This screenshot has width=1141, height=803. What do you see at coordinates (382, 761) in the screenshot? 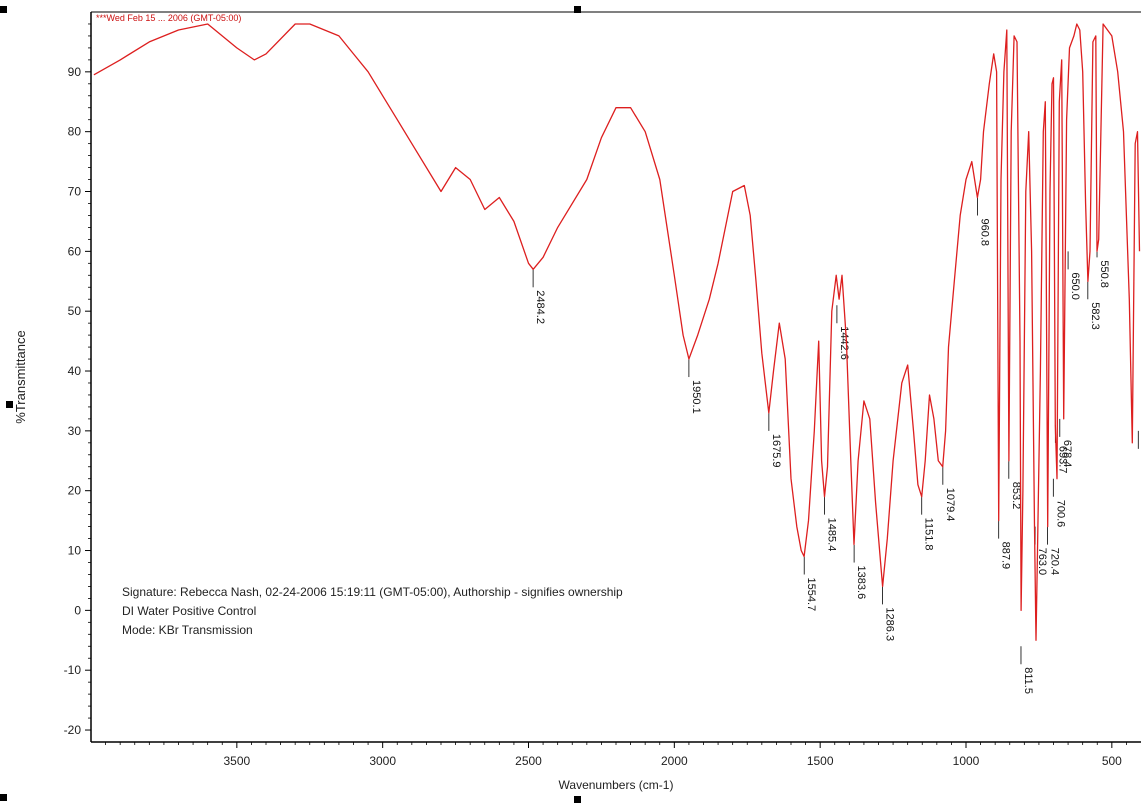
I see `x-tick-label: 3000` at bounding box center [382, 761].